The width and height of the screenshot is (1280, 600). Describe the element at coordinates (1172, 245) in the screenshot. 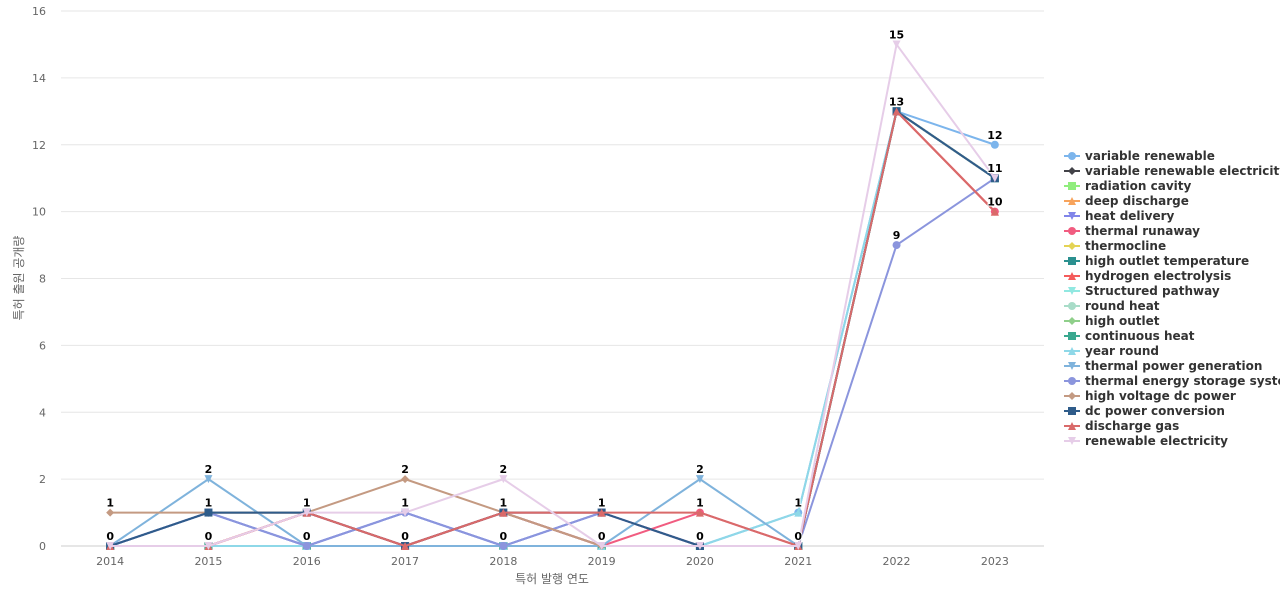

I see `legend-item: thermocline` at that location.